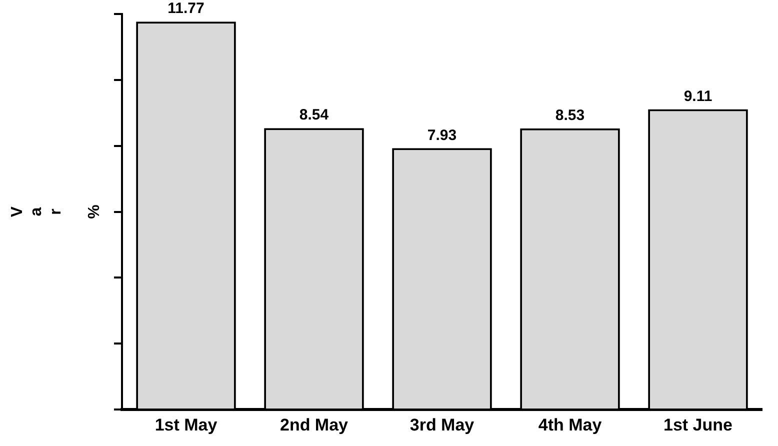  Describe the element at coordinates (442, 424) in the screenshot. I see `x-tick-label: 3rd May` at that location.